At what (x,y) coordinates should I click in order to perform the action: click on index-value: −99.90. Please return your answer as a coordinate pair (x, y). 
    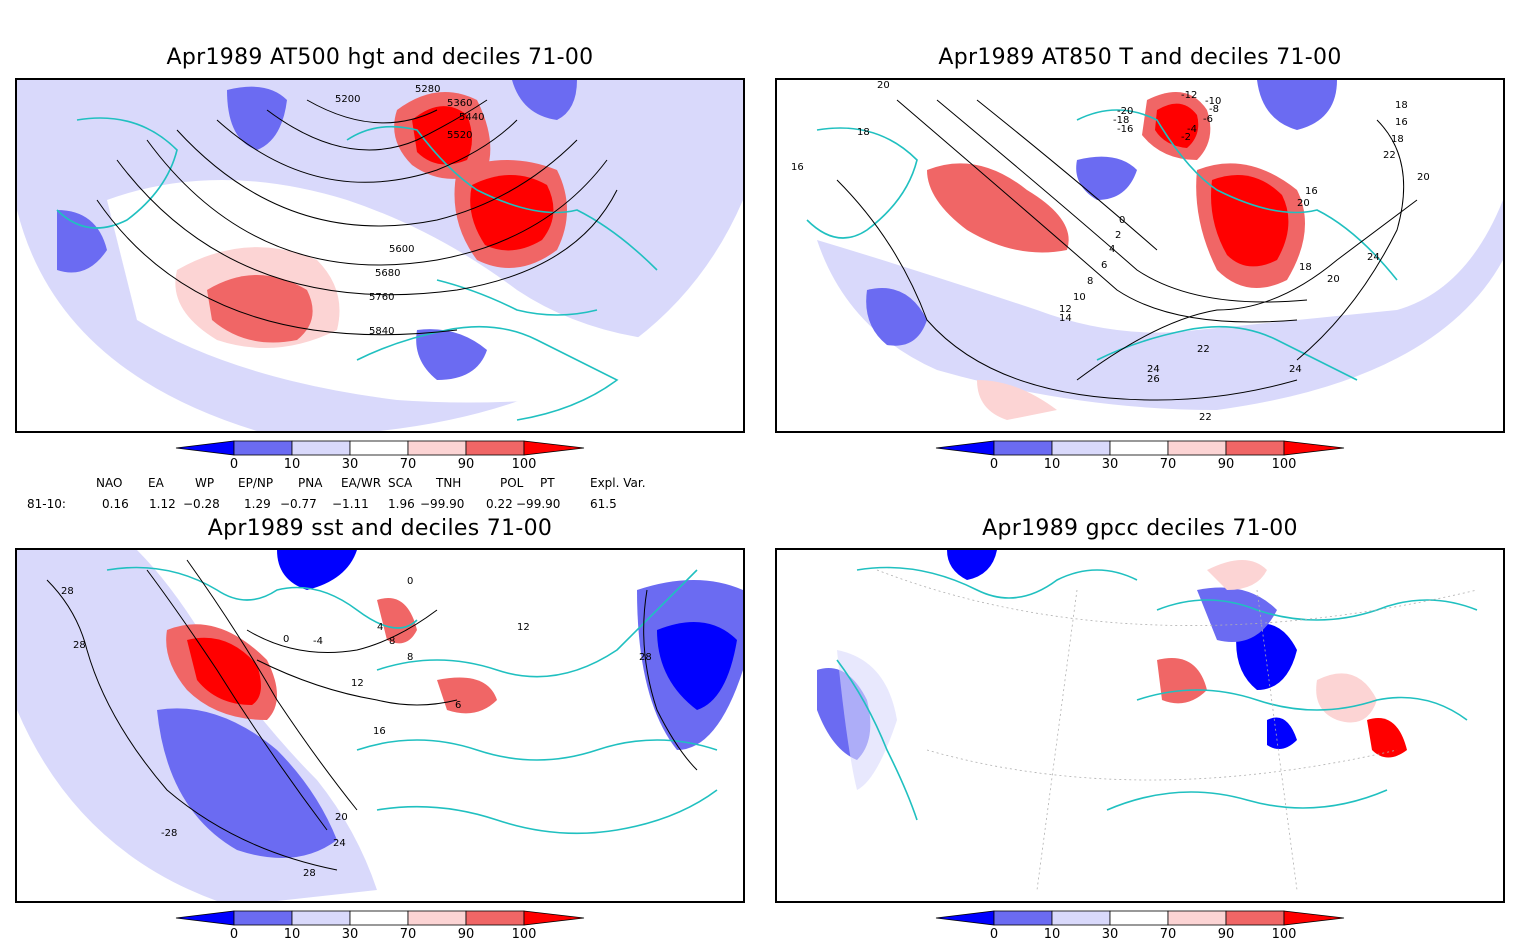
    Looking at the image, I should click on (538, 504).